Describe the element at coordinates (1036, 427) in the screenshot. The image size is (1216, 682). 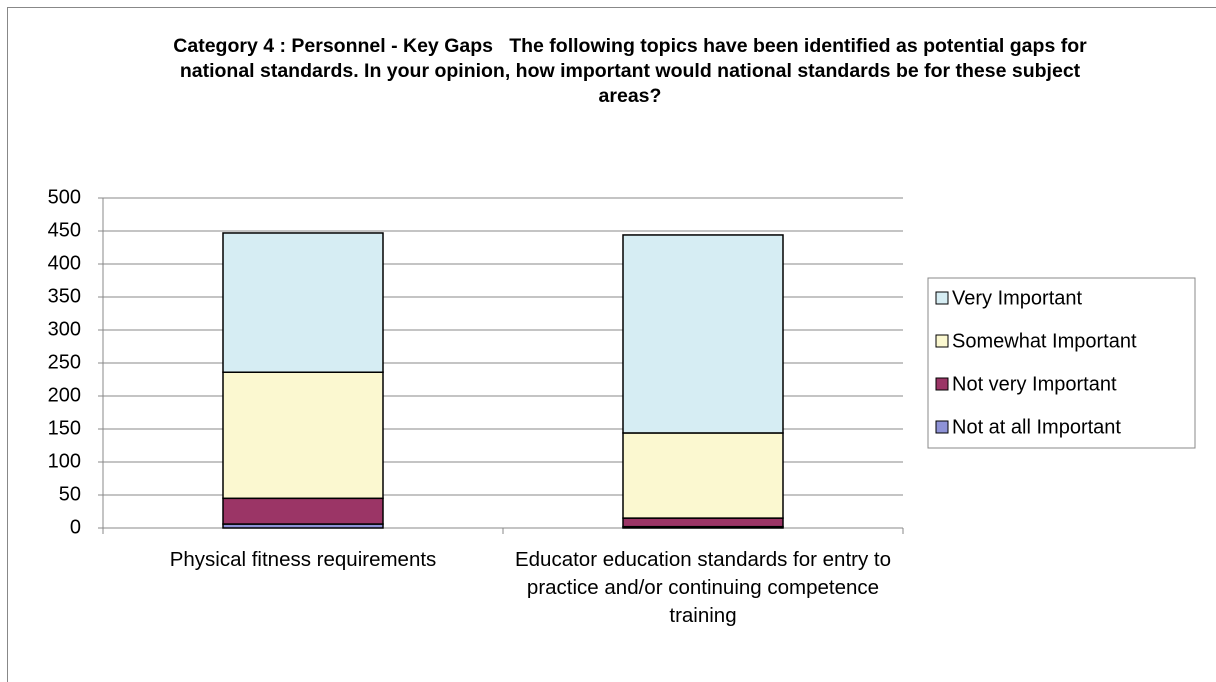
I see `legend-label: Not at all Important` at that location.